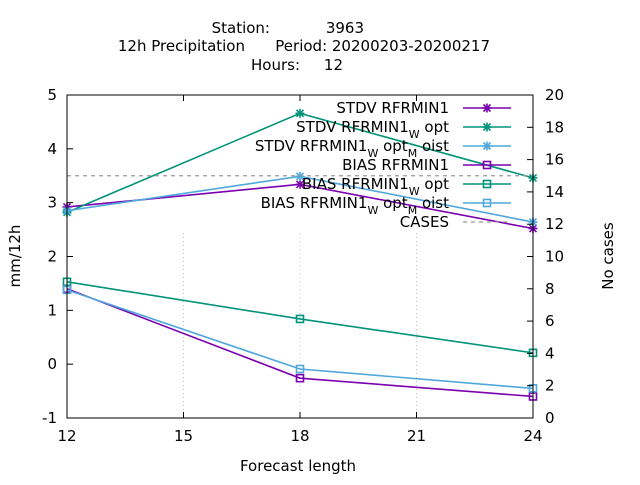 The image size is (640, 485). Describe the element at coordinates (181, 46) in the screenshot. I see `title-precip-label: 12h Precipitation` at that location.